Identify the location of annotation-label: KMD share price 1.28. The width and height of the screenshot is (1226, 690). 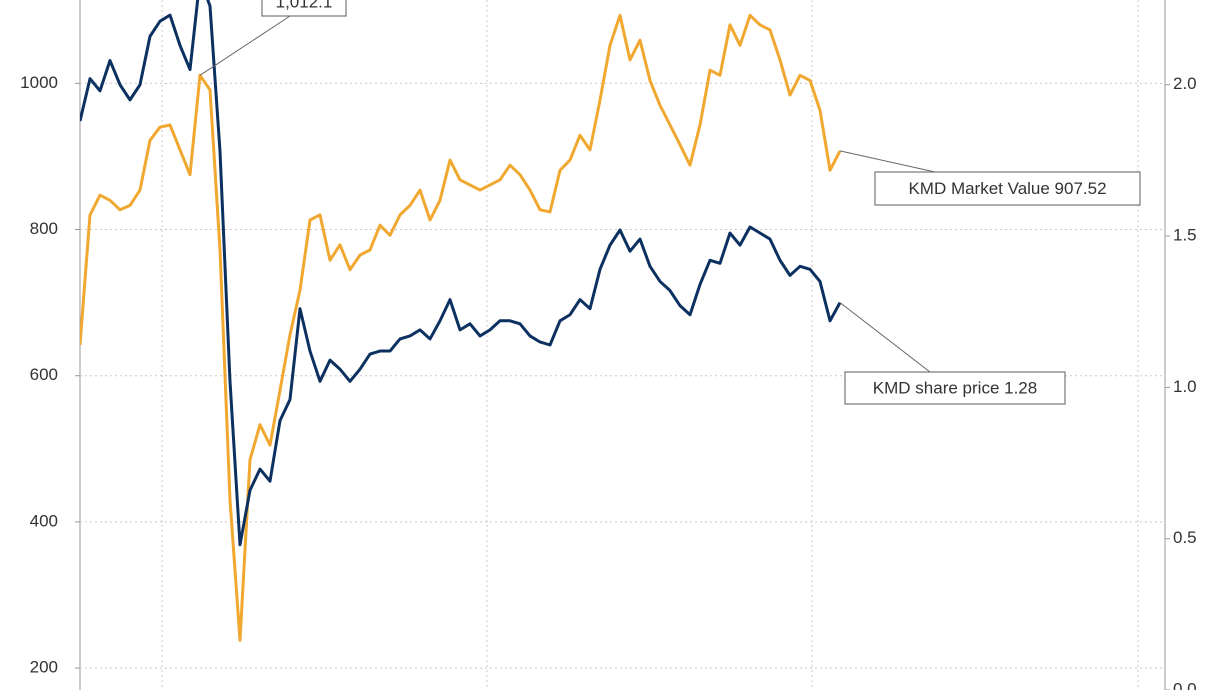
(955, 387).